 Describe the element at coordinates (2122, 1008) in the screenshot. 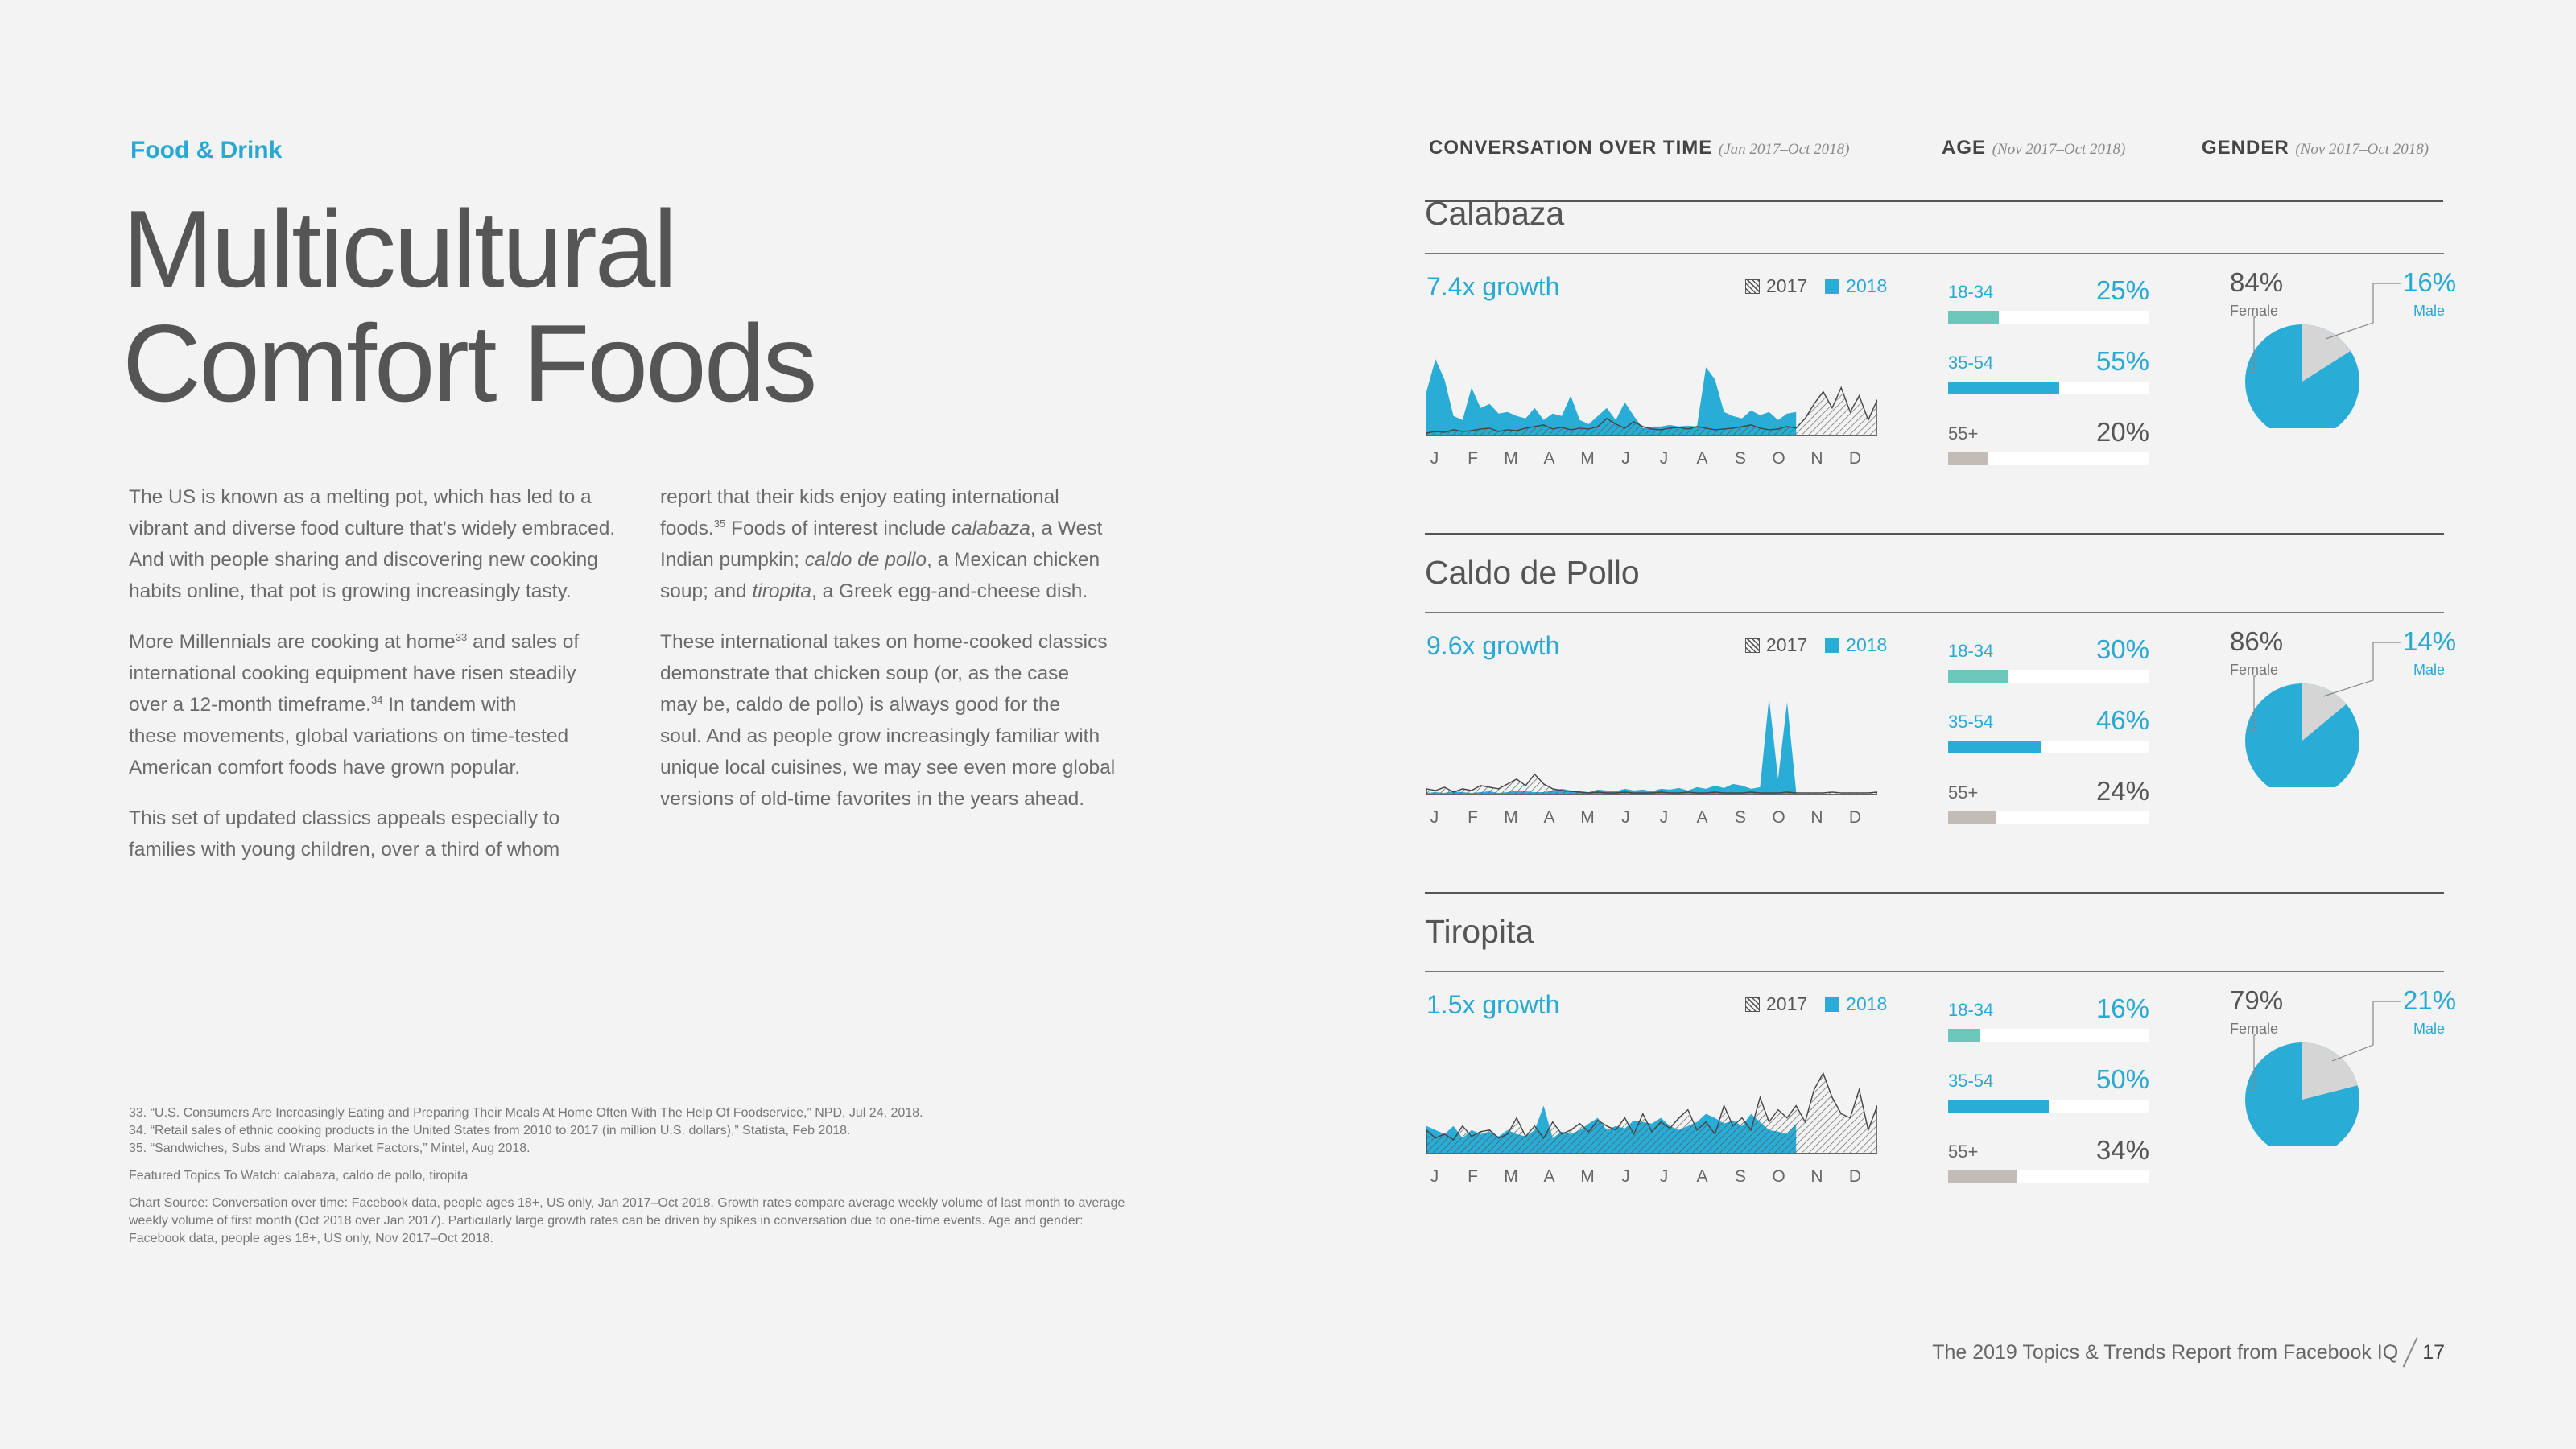

I see `age-percent: 16%` at that location.